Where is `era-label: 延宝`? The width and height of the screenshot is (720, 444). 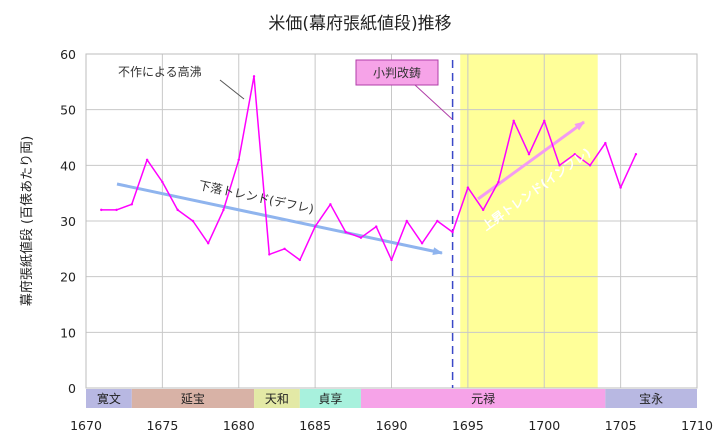 era-label: 延宝 is located at coordinates (193, 399).